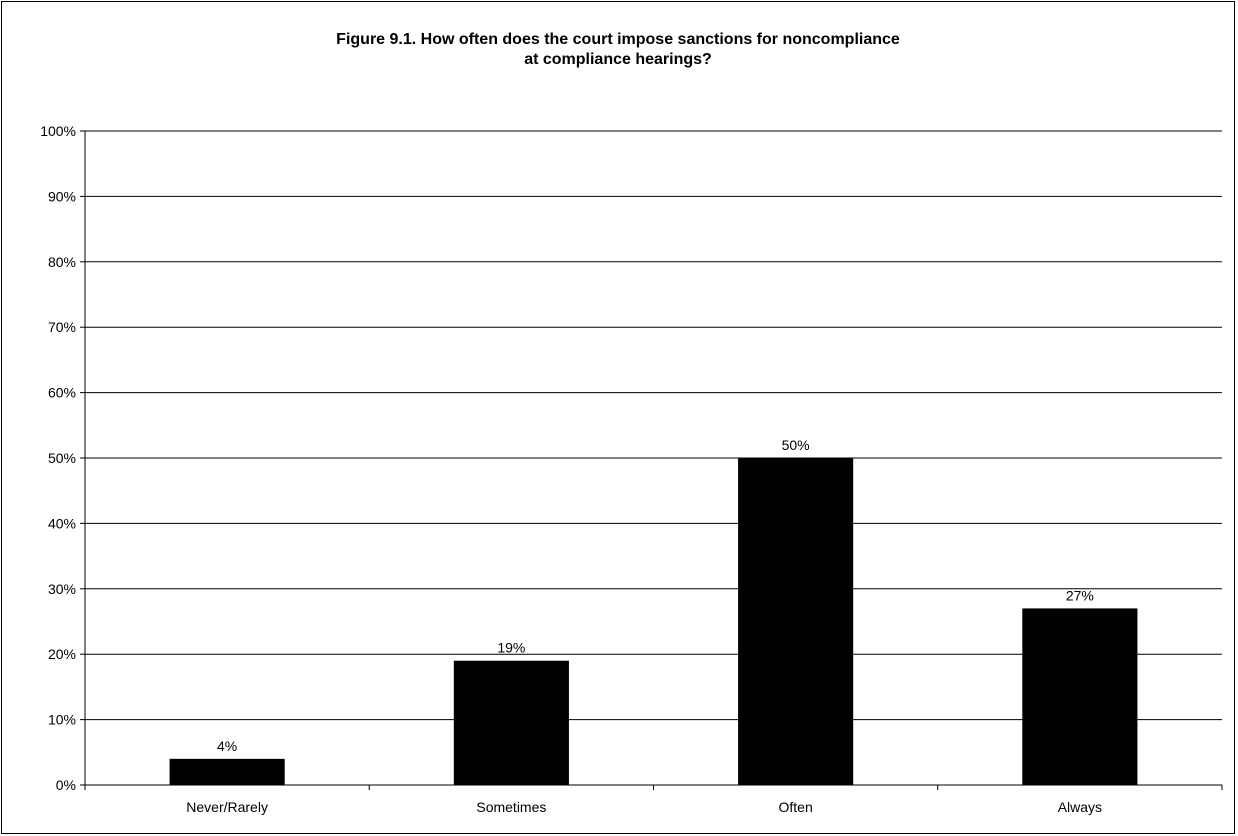 The image size is (1238, 836). I want to click on y-tick-label: 90%, so click(62, 196).